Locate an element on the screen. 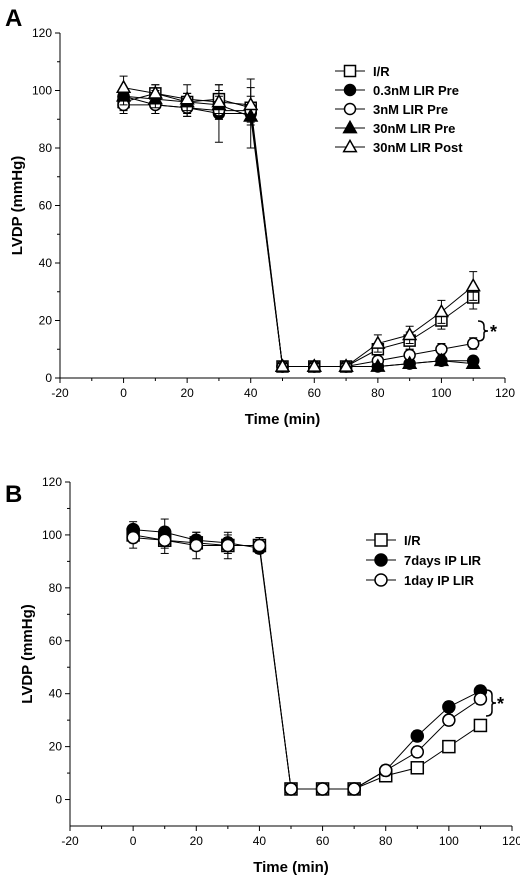  panel-a-xtick-label: 100 is located at coordinates (441, 393).